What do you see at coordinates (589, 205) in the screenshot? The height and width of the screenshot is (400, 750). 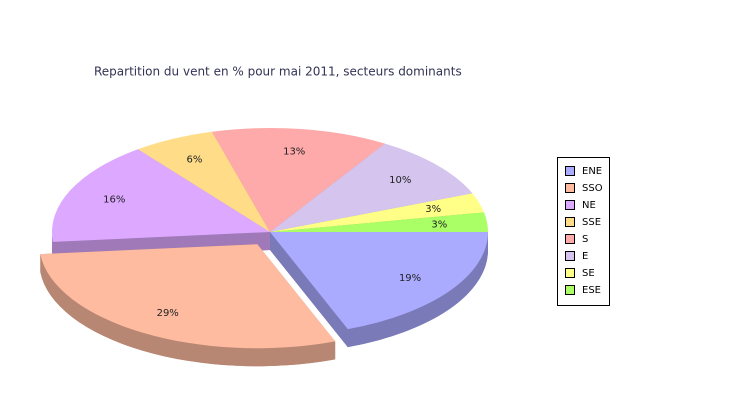 I see `legend-label: NE` at bounding box center [589, 205].